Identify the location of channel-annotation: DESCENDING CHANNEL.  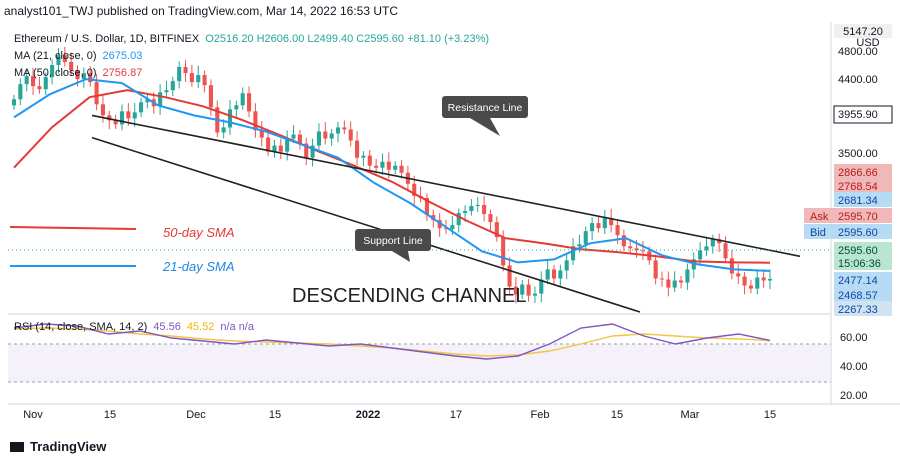
(409, 296).